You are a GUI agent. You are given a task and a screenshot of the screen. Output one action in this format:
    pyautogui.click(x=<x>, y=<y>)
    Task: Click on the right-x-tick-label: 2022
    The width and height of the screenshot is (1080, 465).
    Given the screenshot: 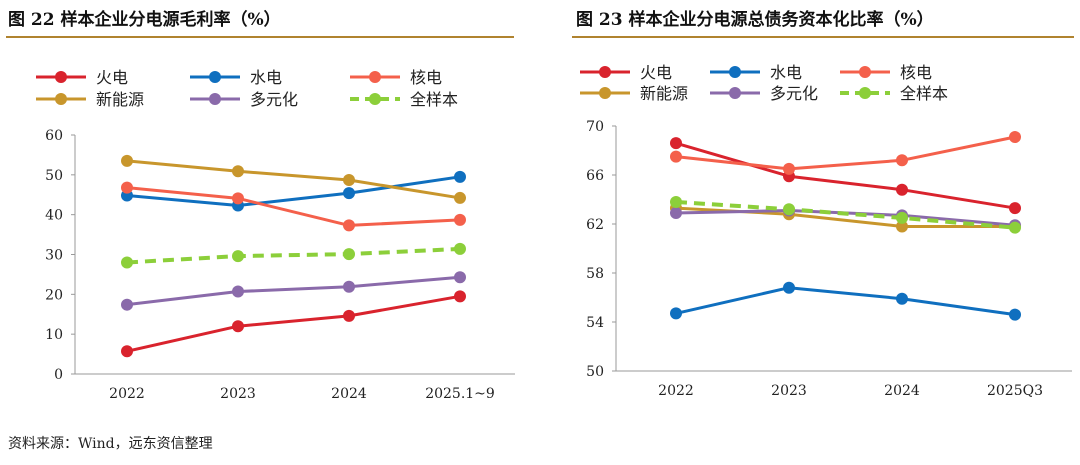 What is the action you would take?
    pyautogui.click(x=676, y=391)
    